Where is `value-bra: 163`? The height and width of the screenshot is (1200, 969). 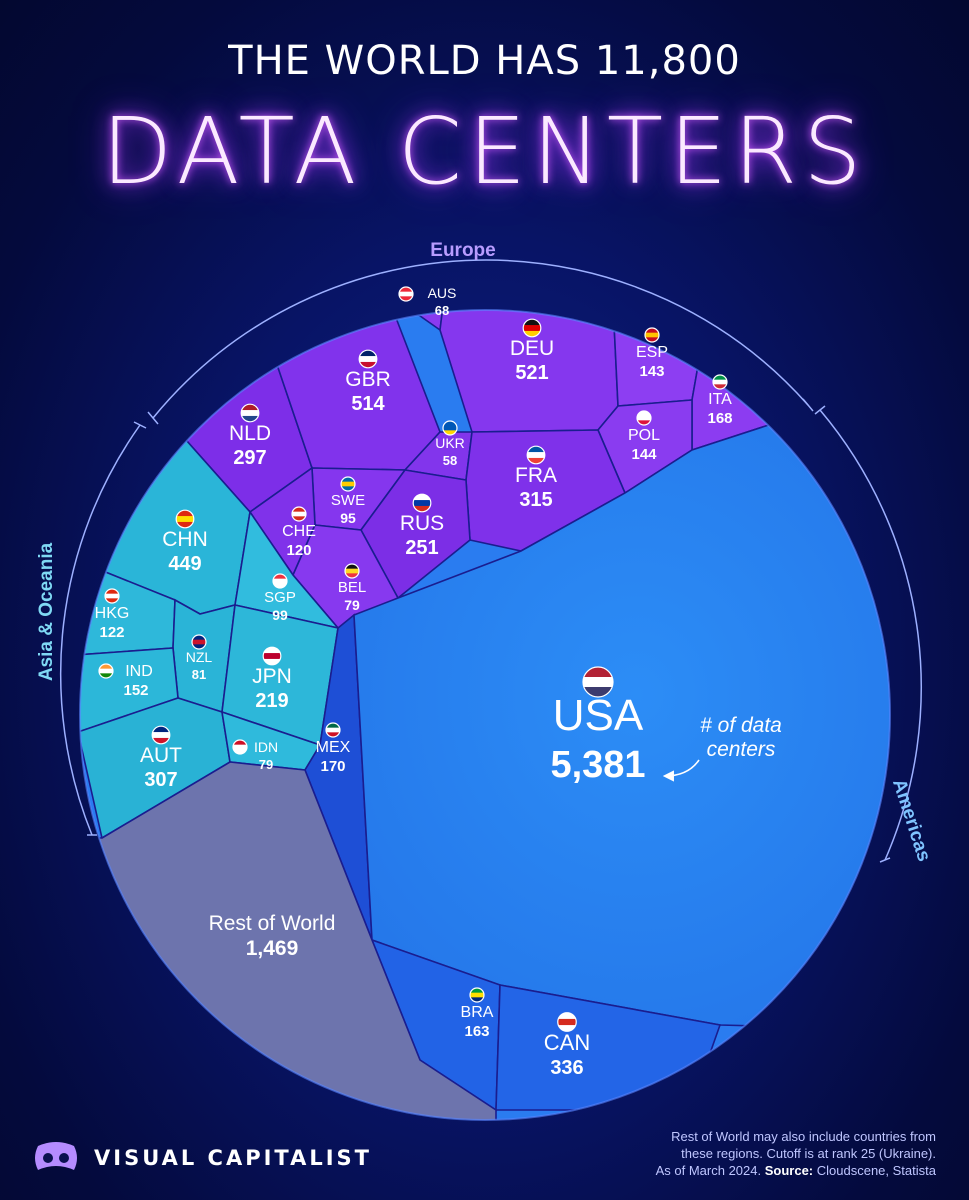
value-bra: 163 is located at coordinates (476, 1031).